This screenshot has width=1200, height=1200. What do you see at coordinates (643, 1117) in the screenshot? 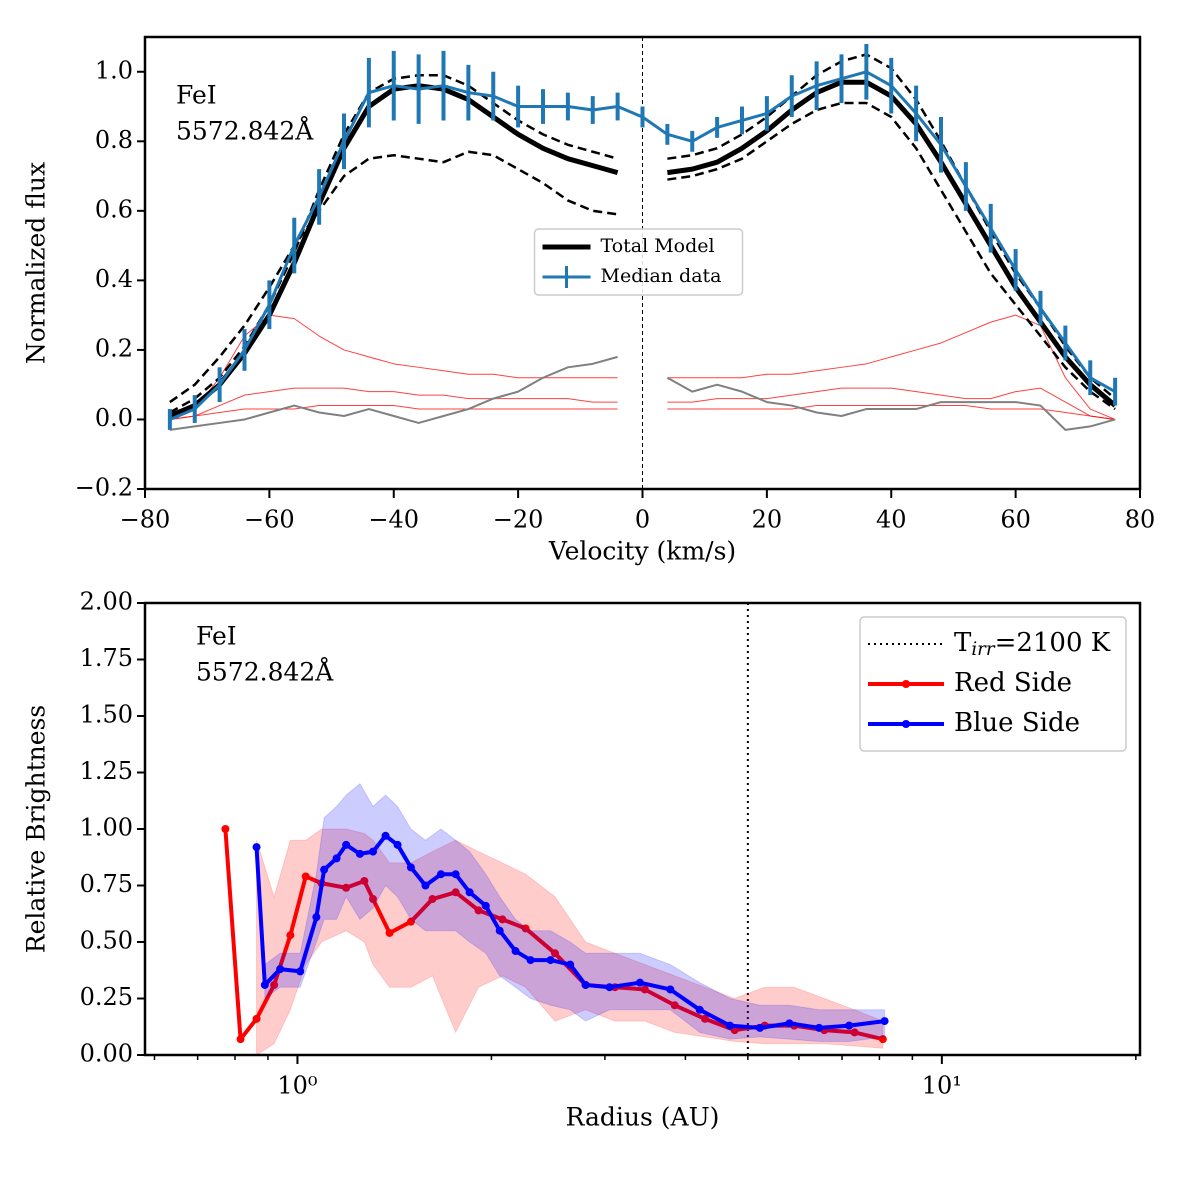
I see `x-axis-label: Radius (AU)` at bounding box center [643, 1117].